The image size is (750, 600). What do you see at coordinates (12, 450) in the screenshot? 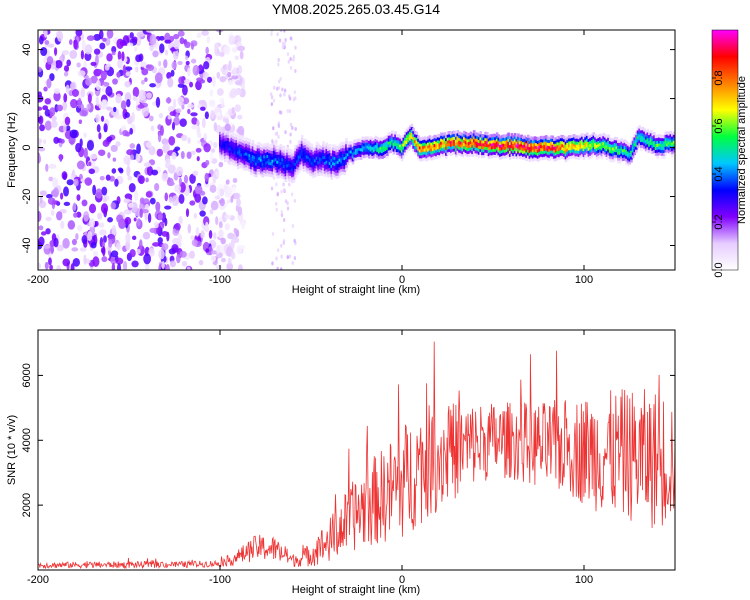
I see `snr-y-label: SNR (10 * v/v)` at bounding box center [12, 450].